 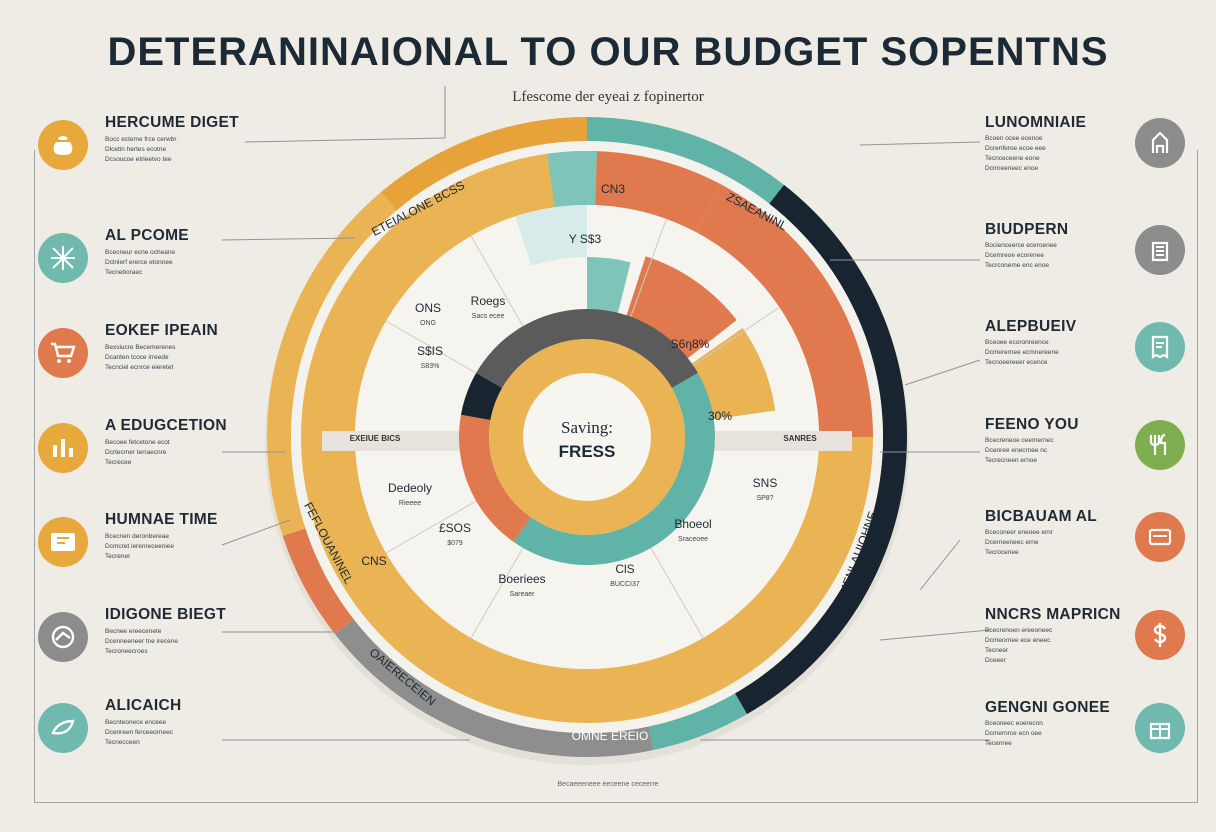 I want to click on legend-card-heading: ALICAICH, so click(x=143, y=705).